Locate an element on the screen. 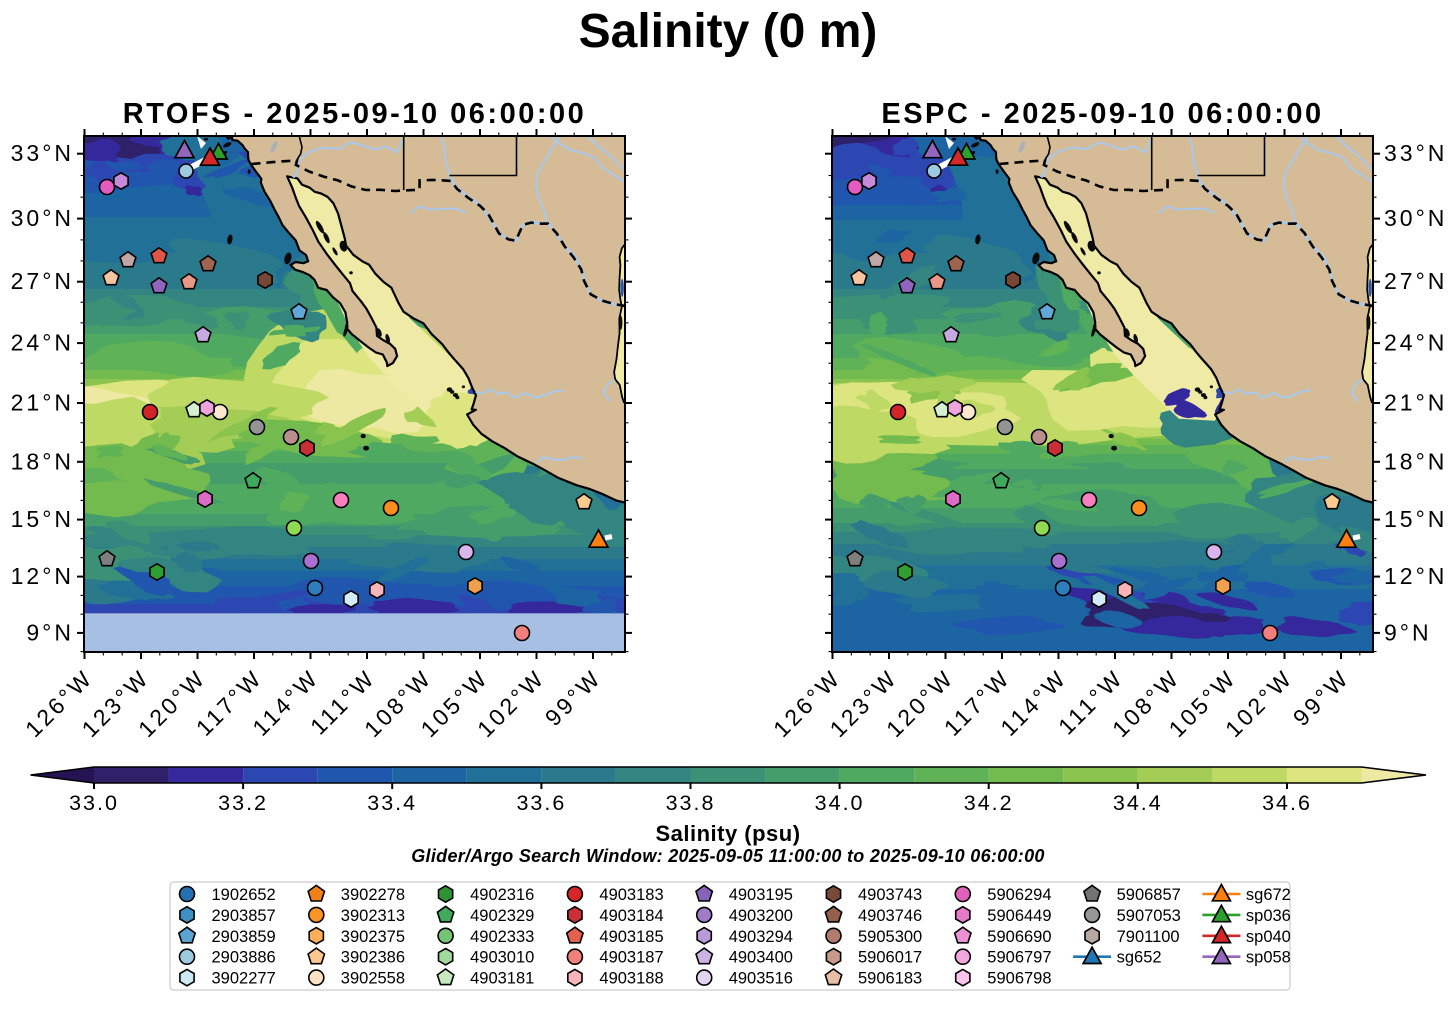 This screenshot has height=1014, width=1456. svg-text: Salinity (0 m) is located at coordinates (728, 31).